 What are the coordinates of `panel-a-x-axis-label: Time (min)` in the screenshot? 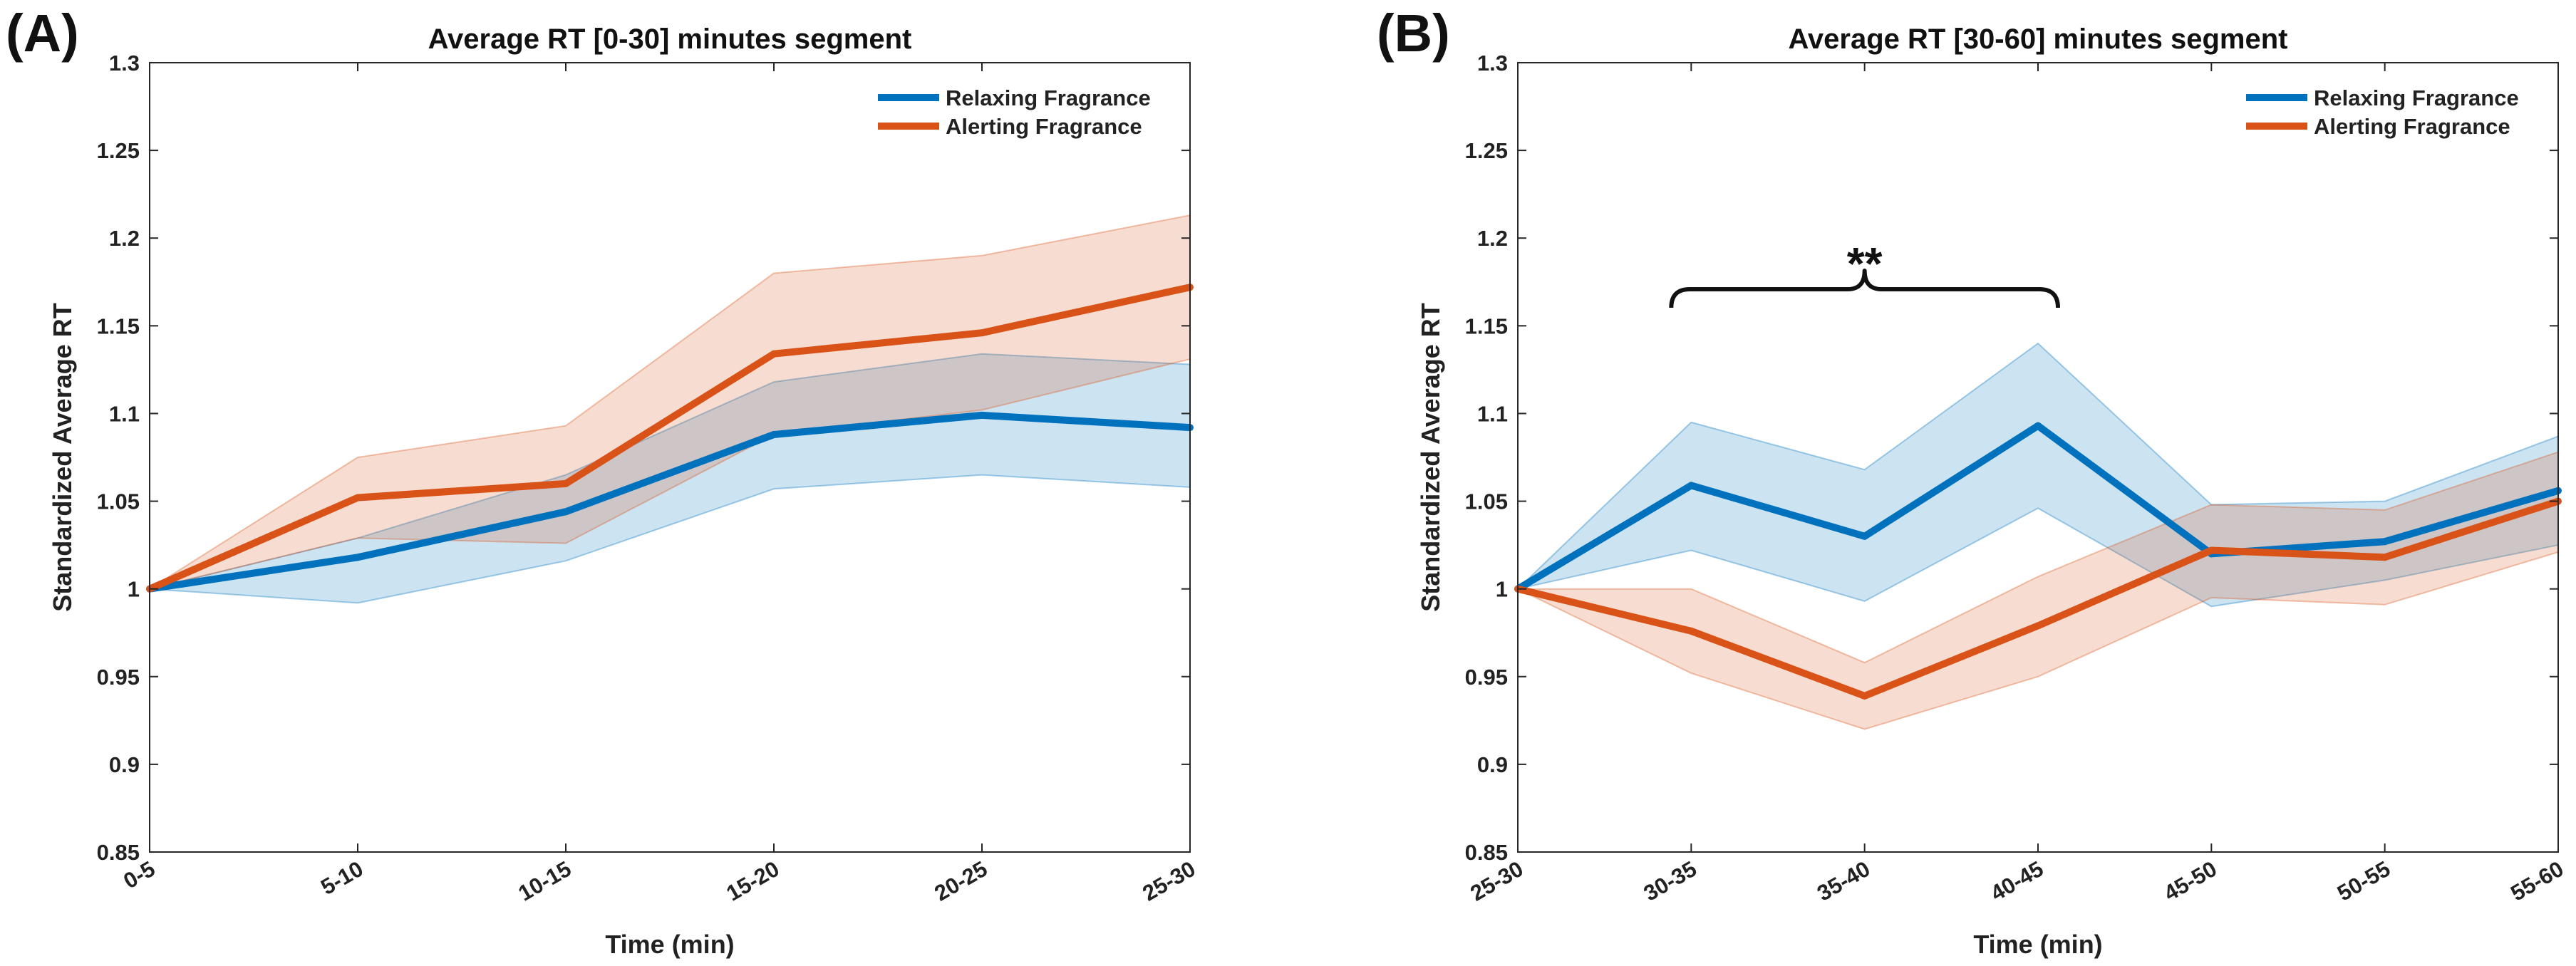 It's located at (670, 944).